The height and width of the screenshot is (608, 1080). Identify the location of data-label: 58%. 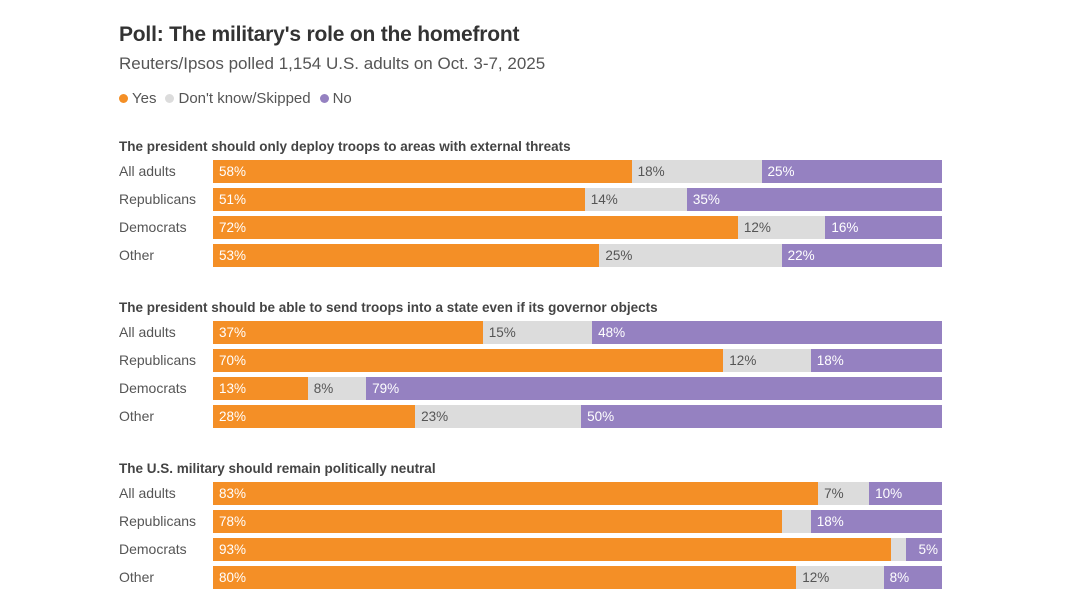
(233, 171).